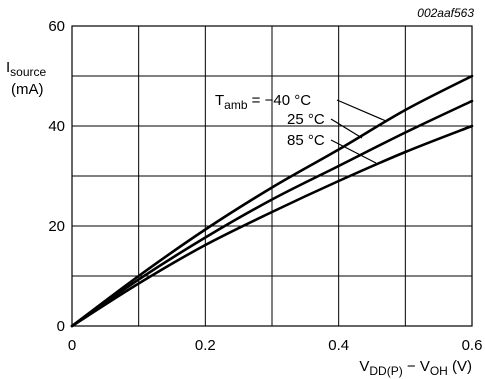 Image resolution: width=485 pixels, height=379 pixels. I want to click on x-axis-label-sub: OH, so click(439, 371).